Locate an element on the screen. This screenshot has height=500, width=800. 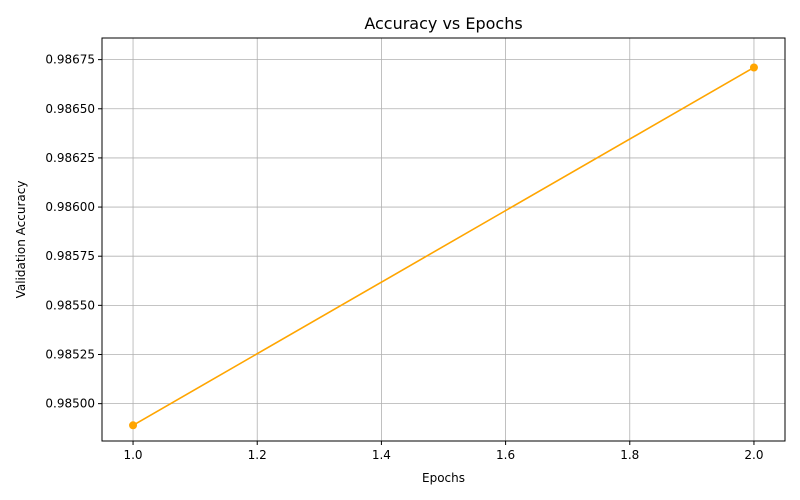
x-tick-label: 1.6 is located at coordinates (505, 455).